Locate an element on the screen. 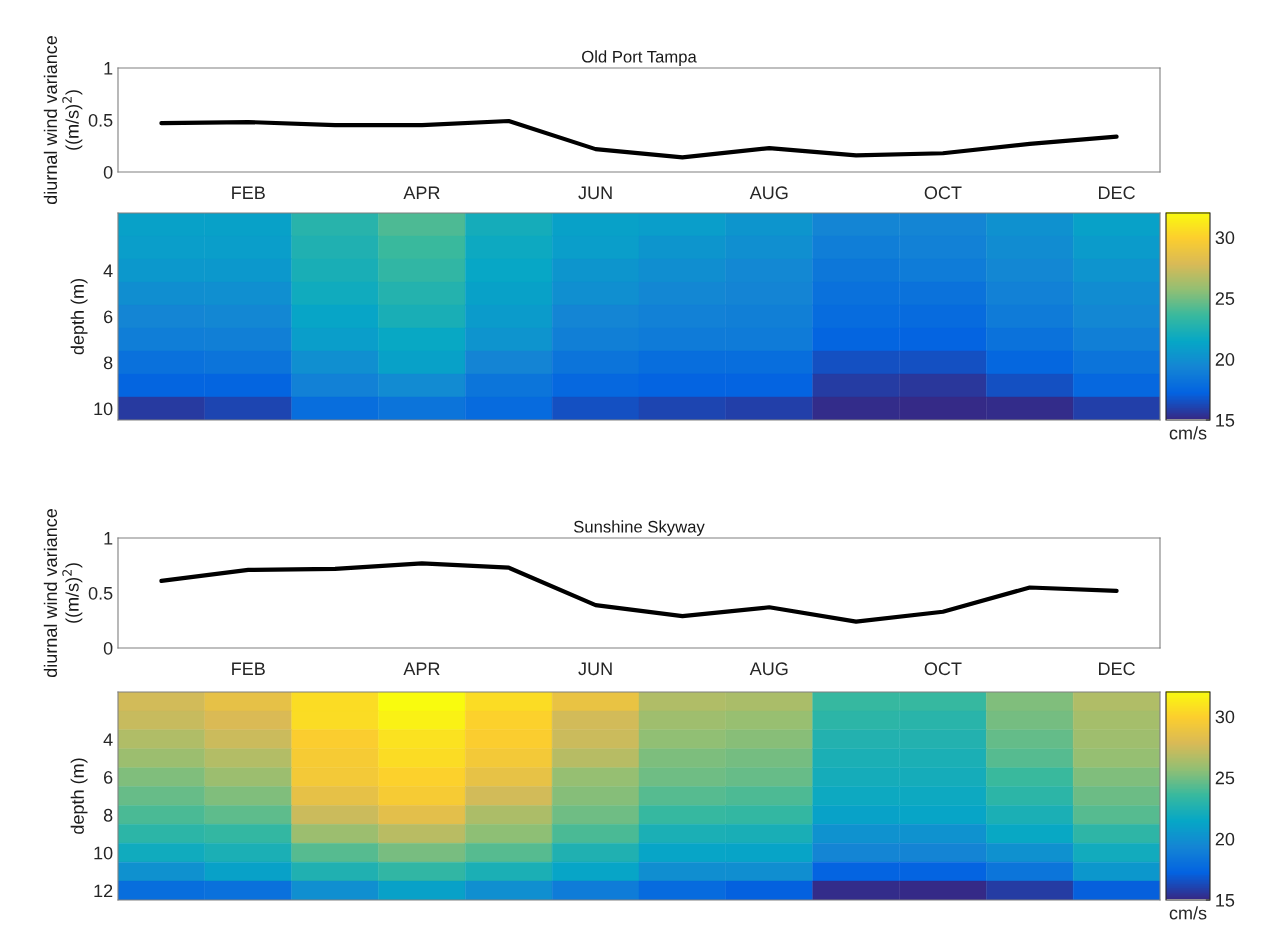 The image size is (1263, 928). chart-title: Sunshine Skyway is located at coordinates (639, 528).